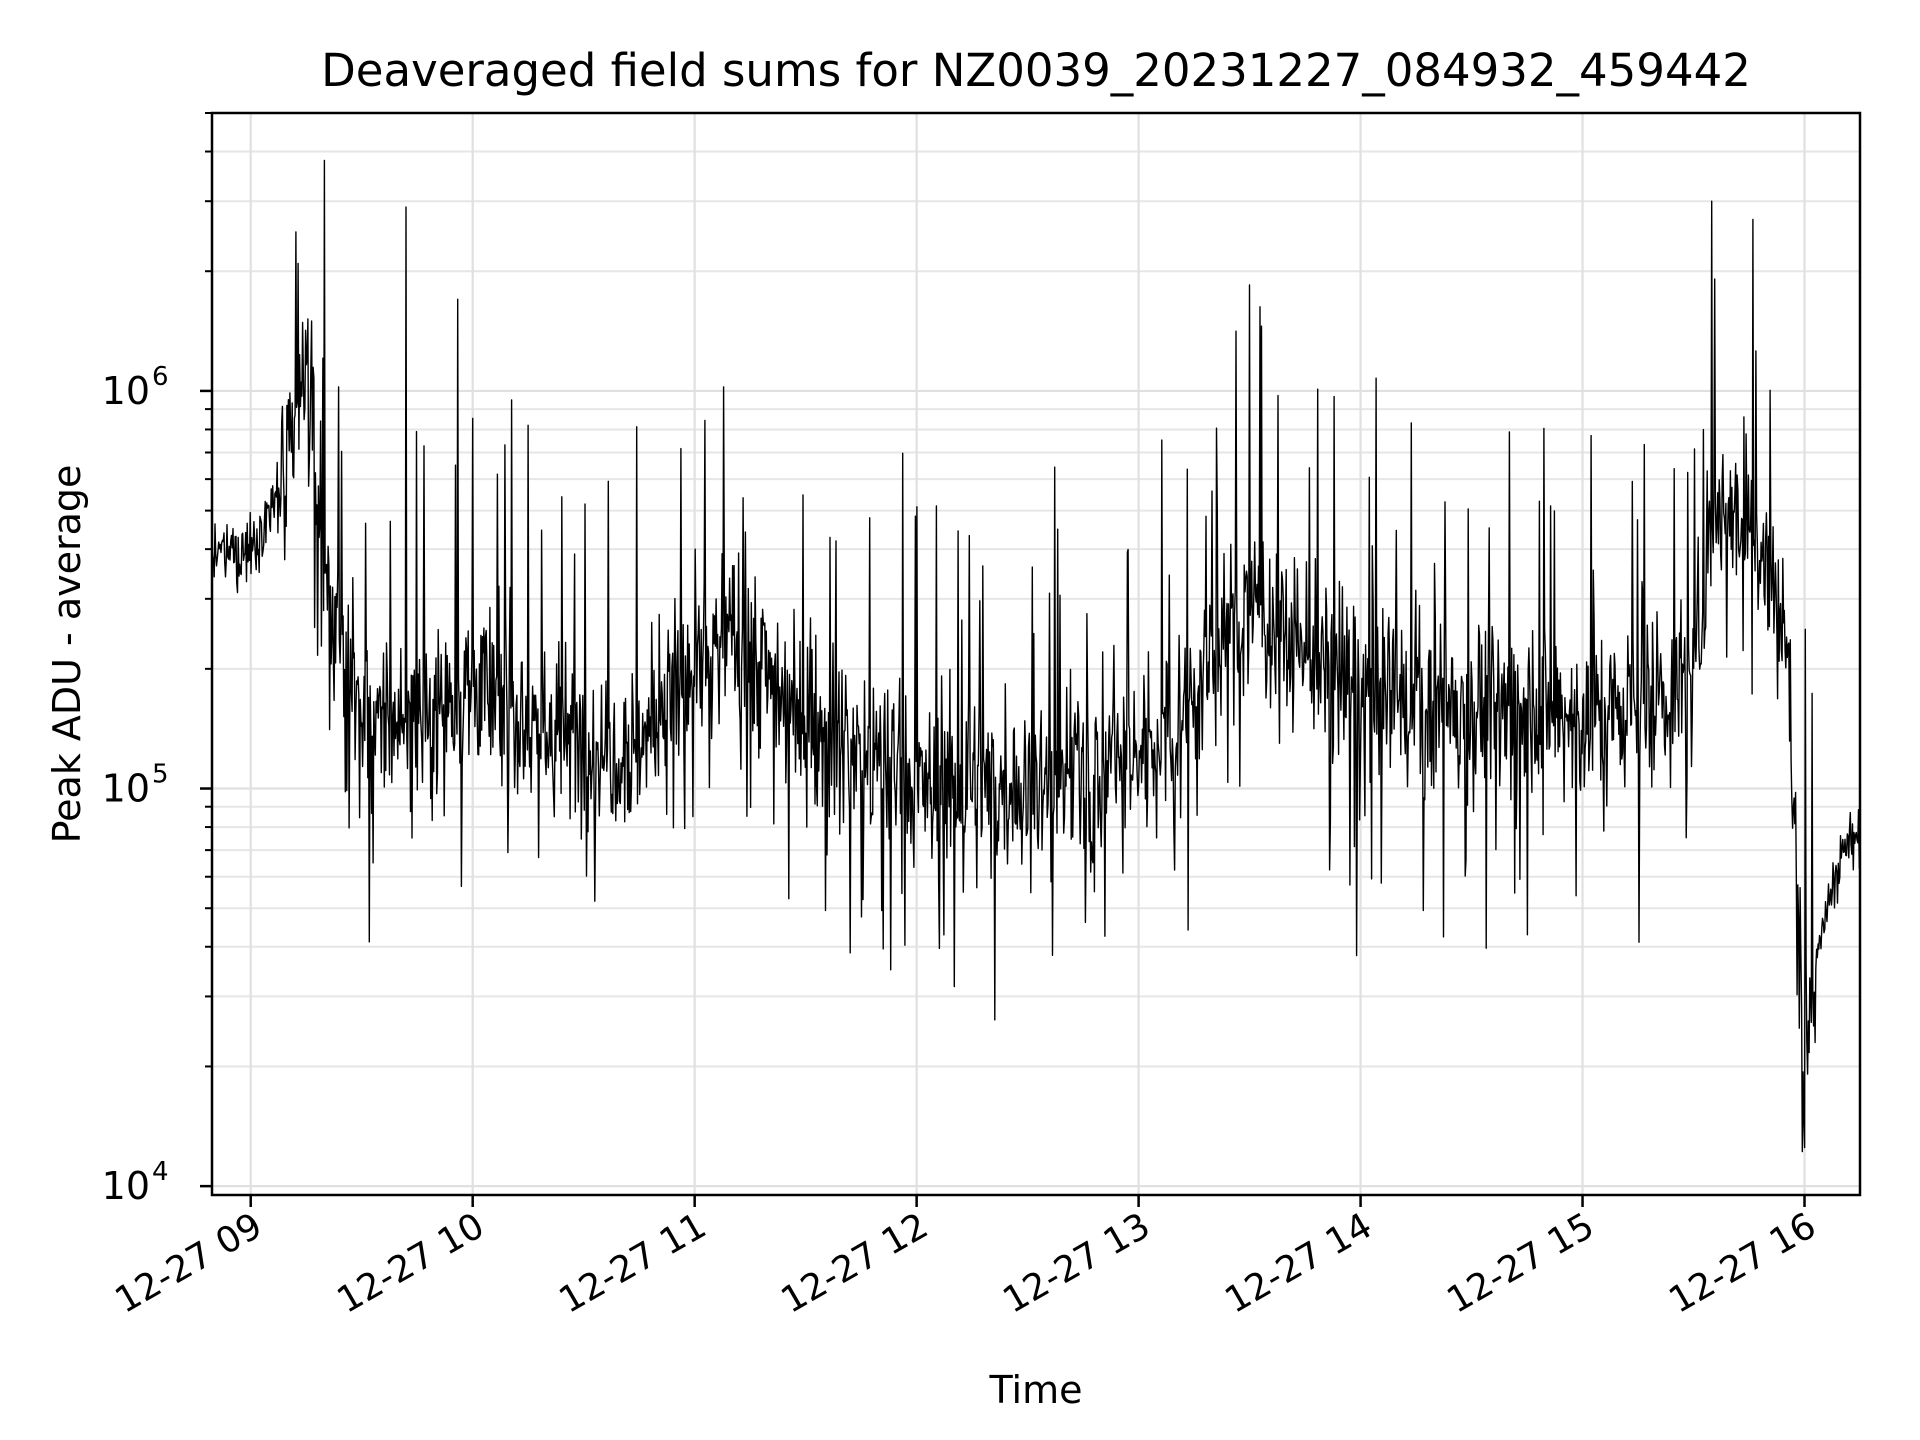  Describe the element at coordinates (160, 1172) in the screenshot. I see `y-tick-label-exponent: 4` at that location.